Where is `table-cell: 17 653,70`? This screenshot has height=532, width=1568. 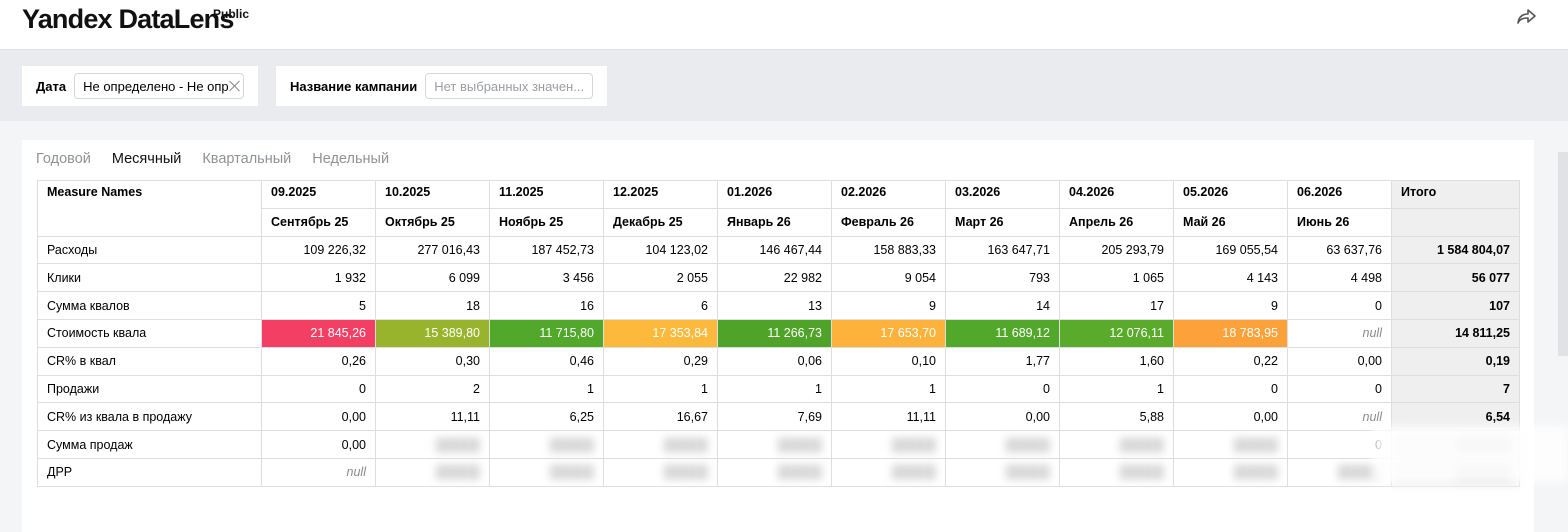
table-cell: 17 653,70 is located at coordinates (888, 333).